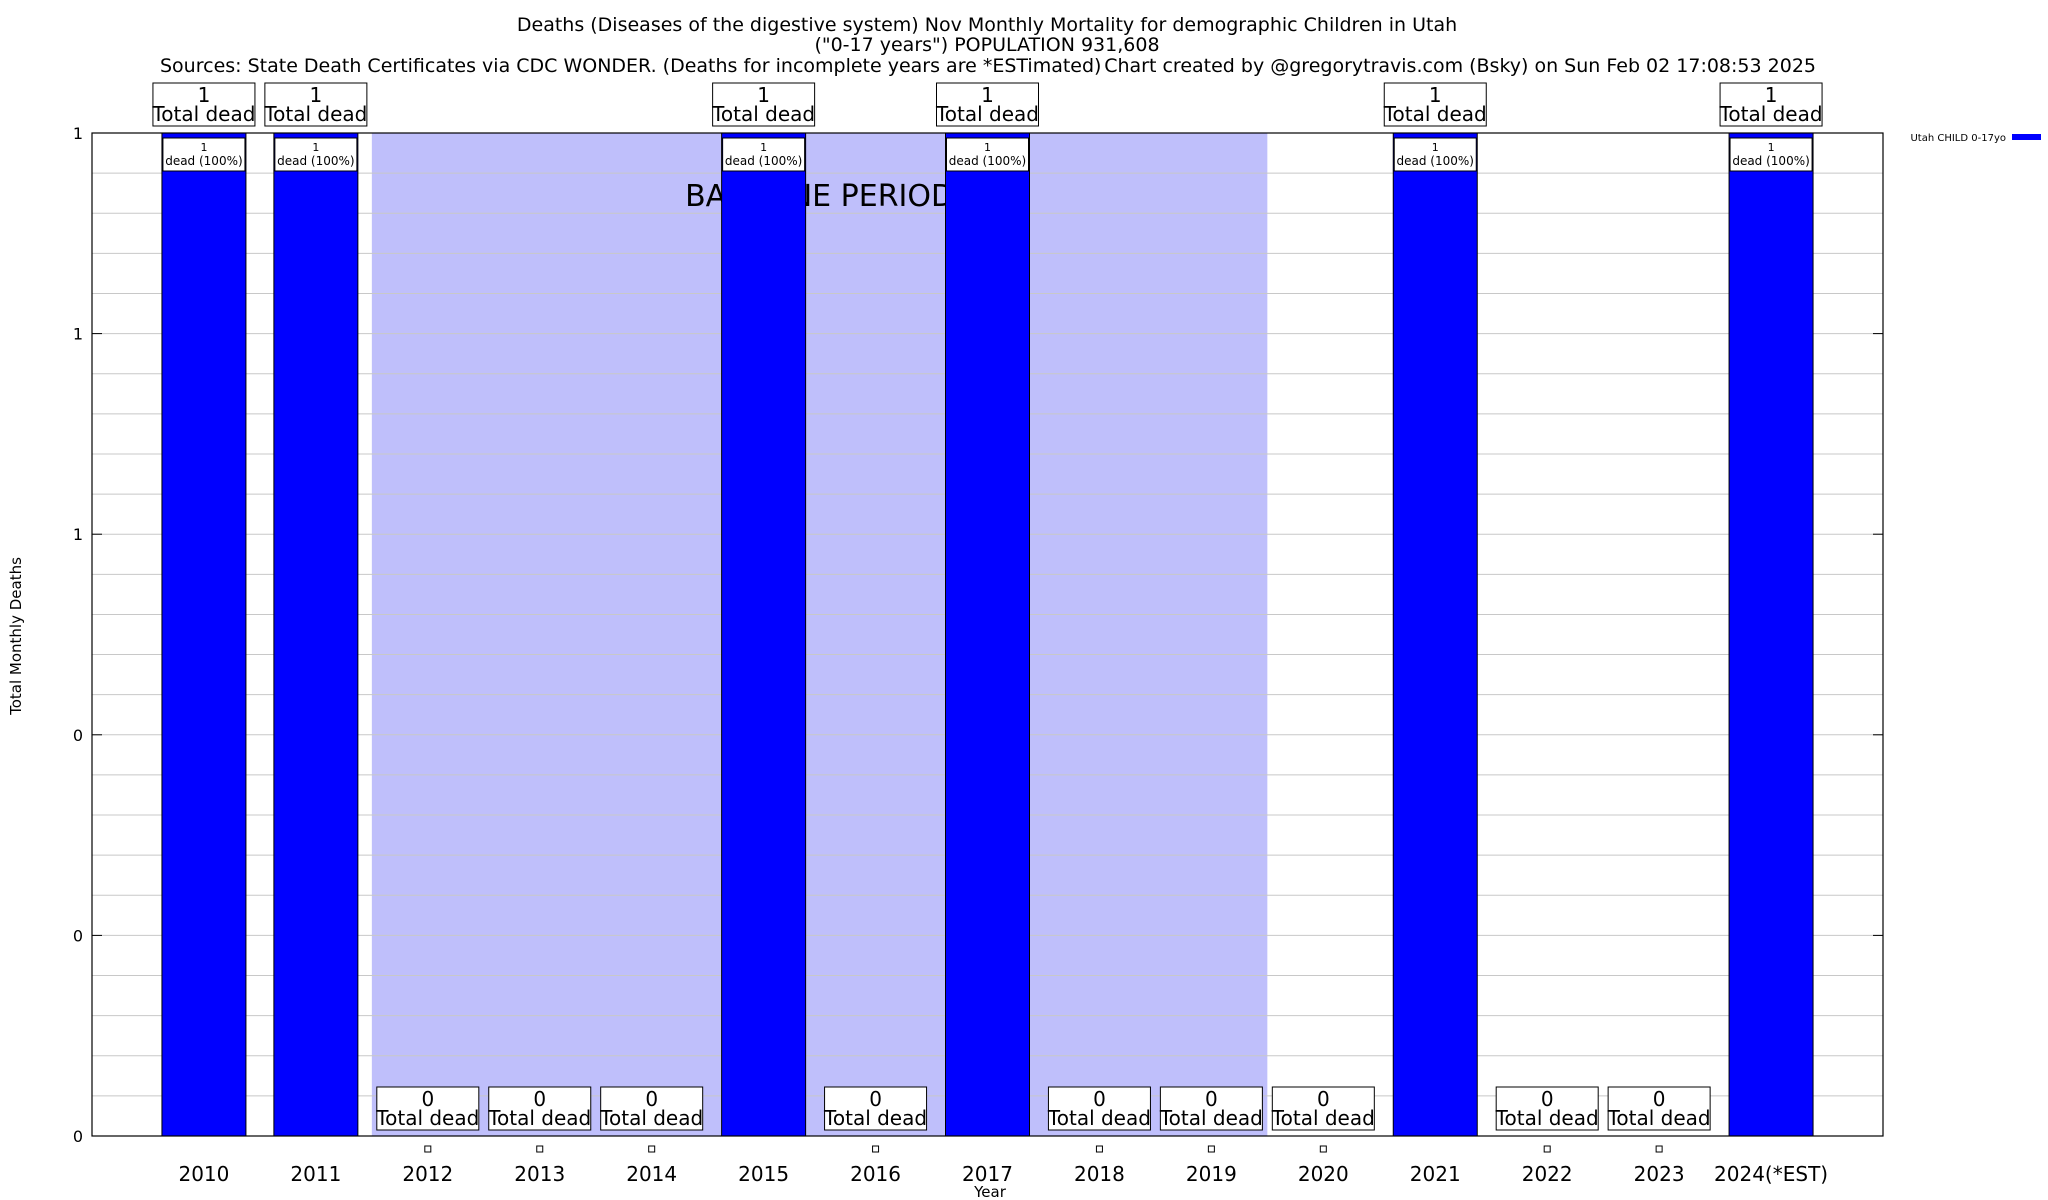 This screenshot has width=2048, height=1200. I want to click on legend-label: Utah CHILD 0-17yo, so click(1958, 138).